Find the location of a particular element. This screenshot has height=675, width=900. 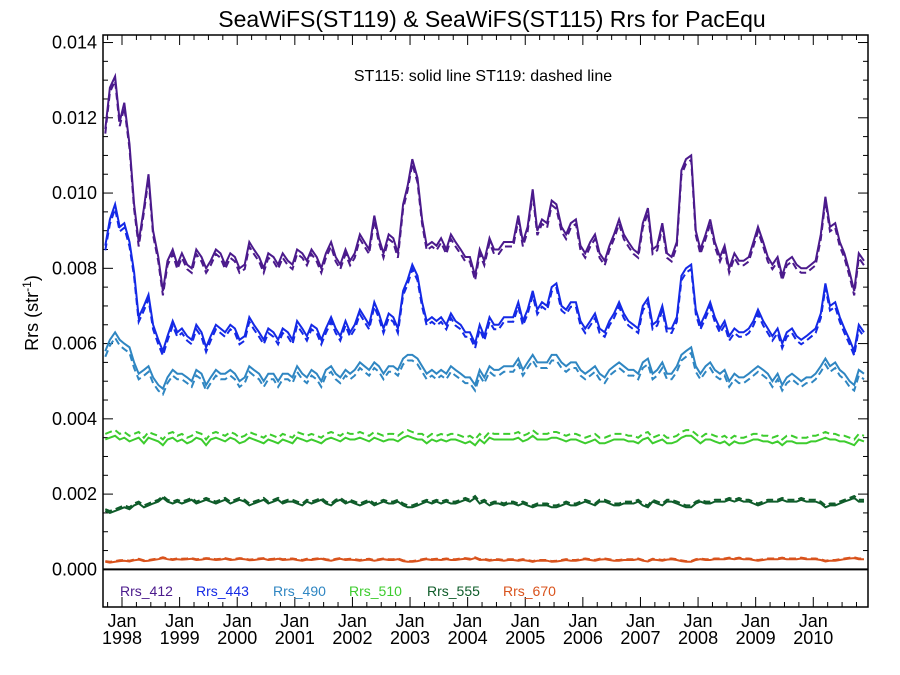

y-tick-label: 0.014 is located at coordinates (74, 43).